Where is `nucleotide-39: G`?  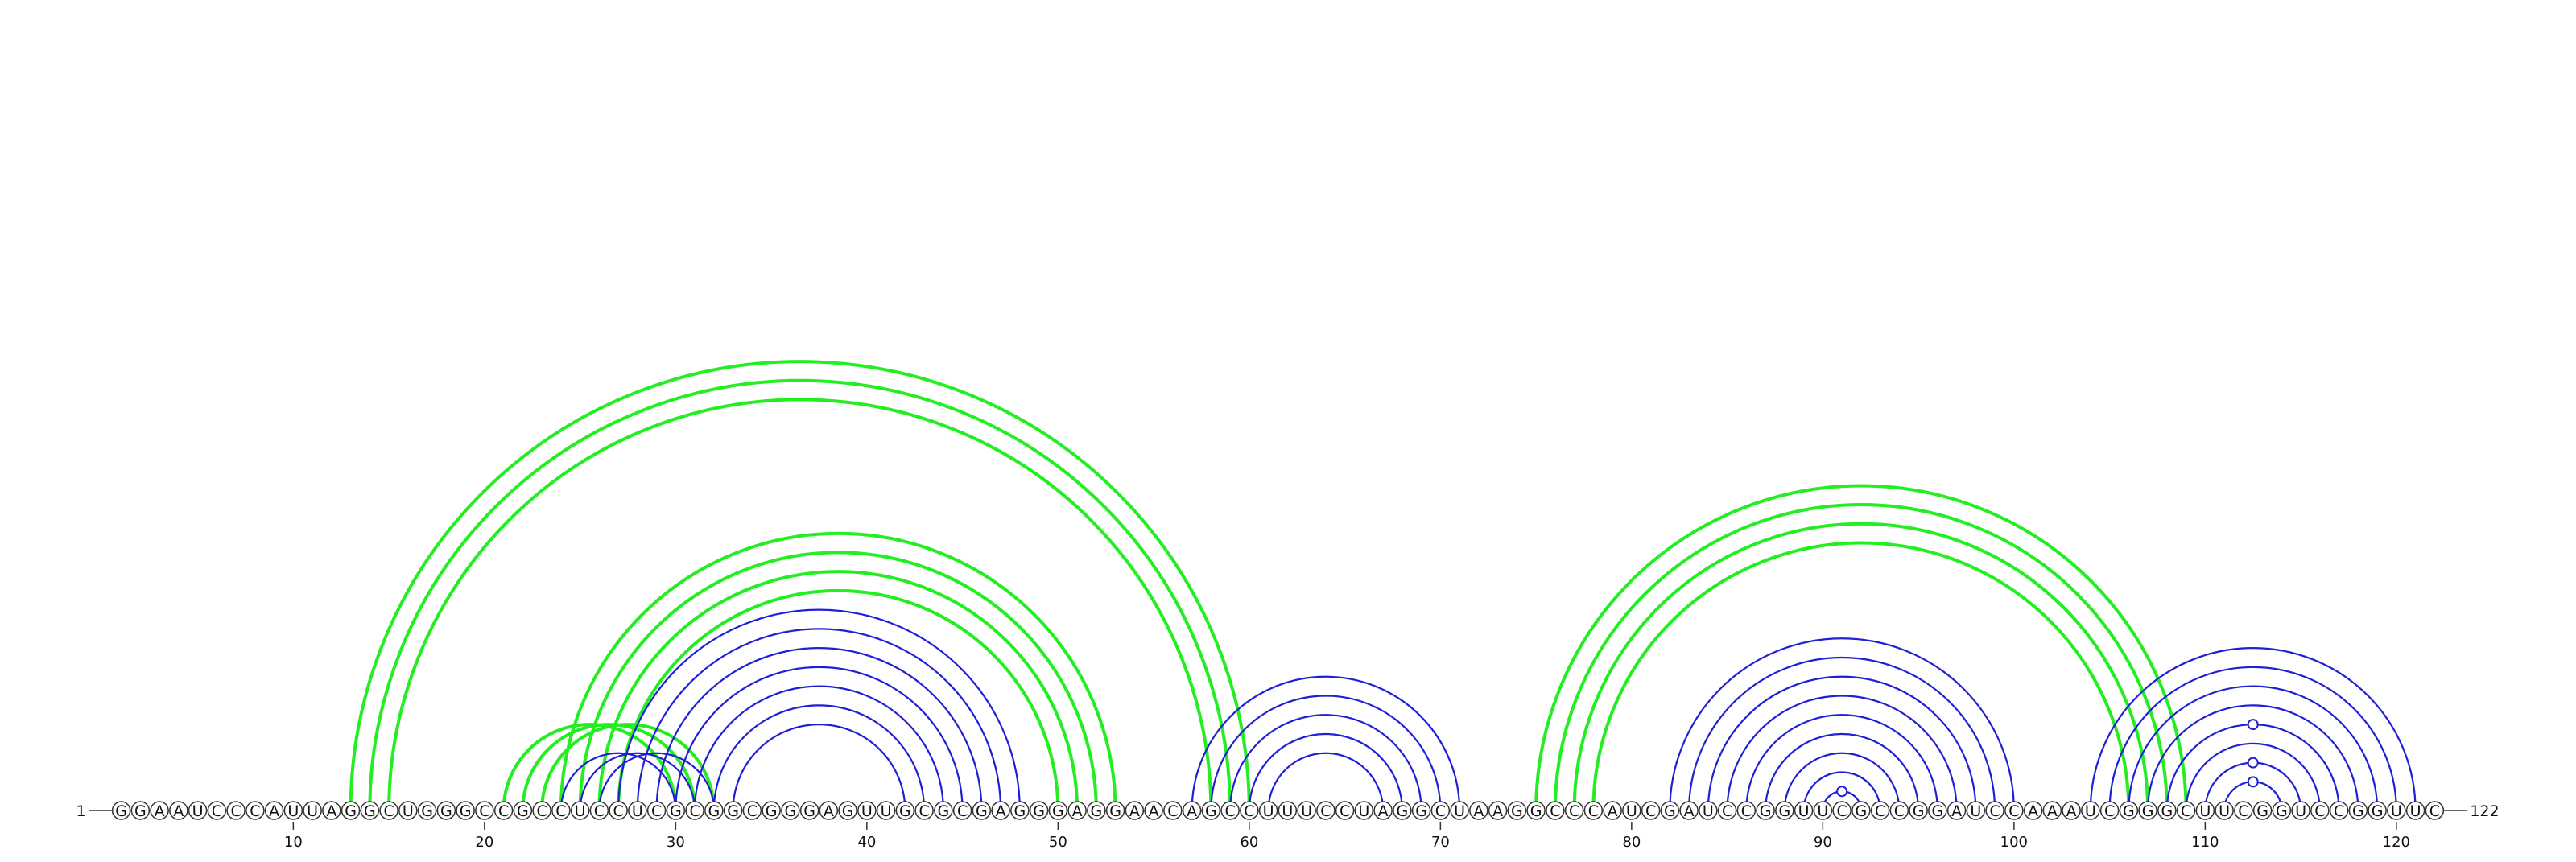
nucleotide-39: G is located at coordinates (847, 810).